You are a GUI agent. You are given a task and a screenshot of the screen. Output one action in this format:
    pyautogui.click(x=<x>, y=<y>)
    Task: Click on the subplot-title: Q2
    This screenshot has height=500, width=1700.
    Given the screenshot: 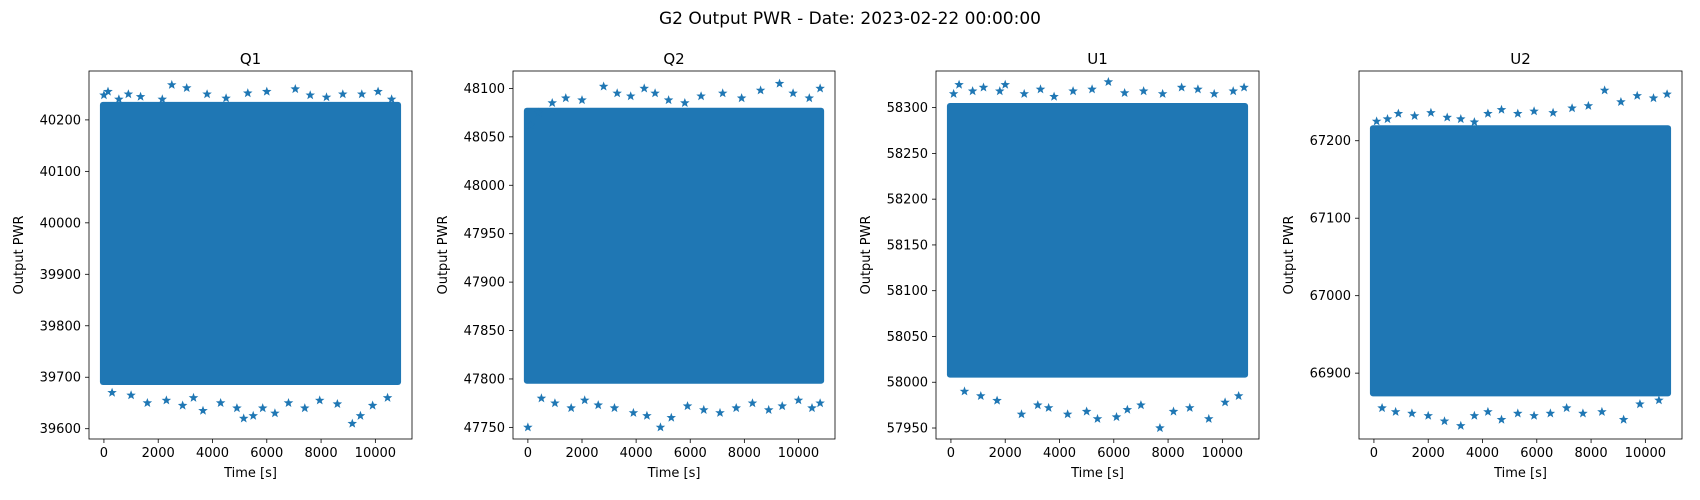 What is the action you would take?
    pyautogui.click(x=673, y=59)
    